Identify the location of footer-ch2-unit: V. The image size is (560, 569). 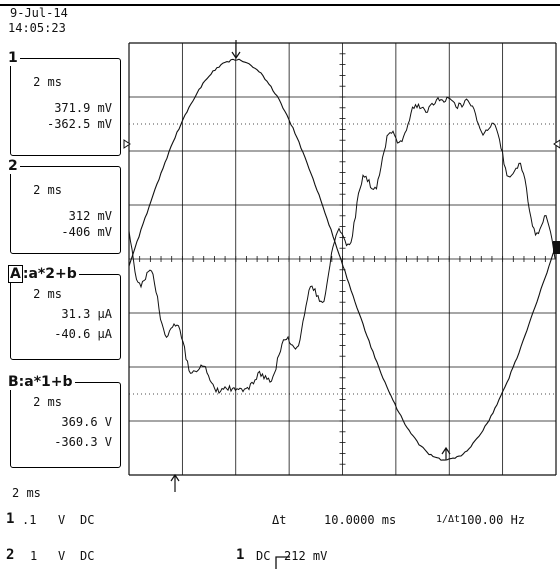
(61, 556).